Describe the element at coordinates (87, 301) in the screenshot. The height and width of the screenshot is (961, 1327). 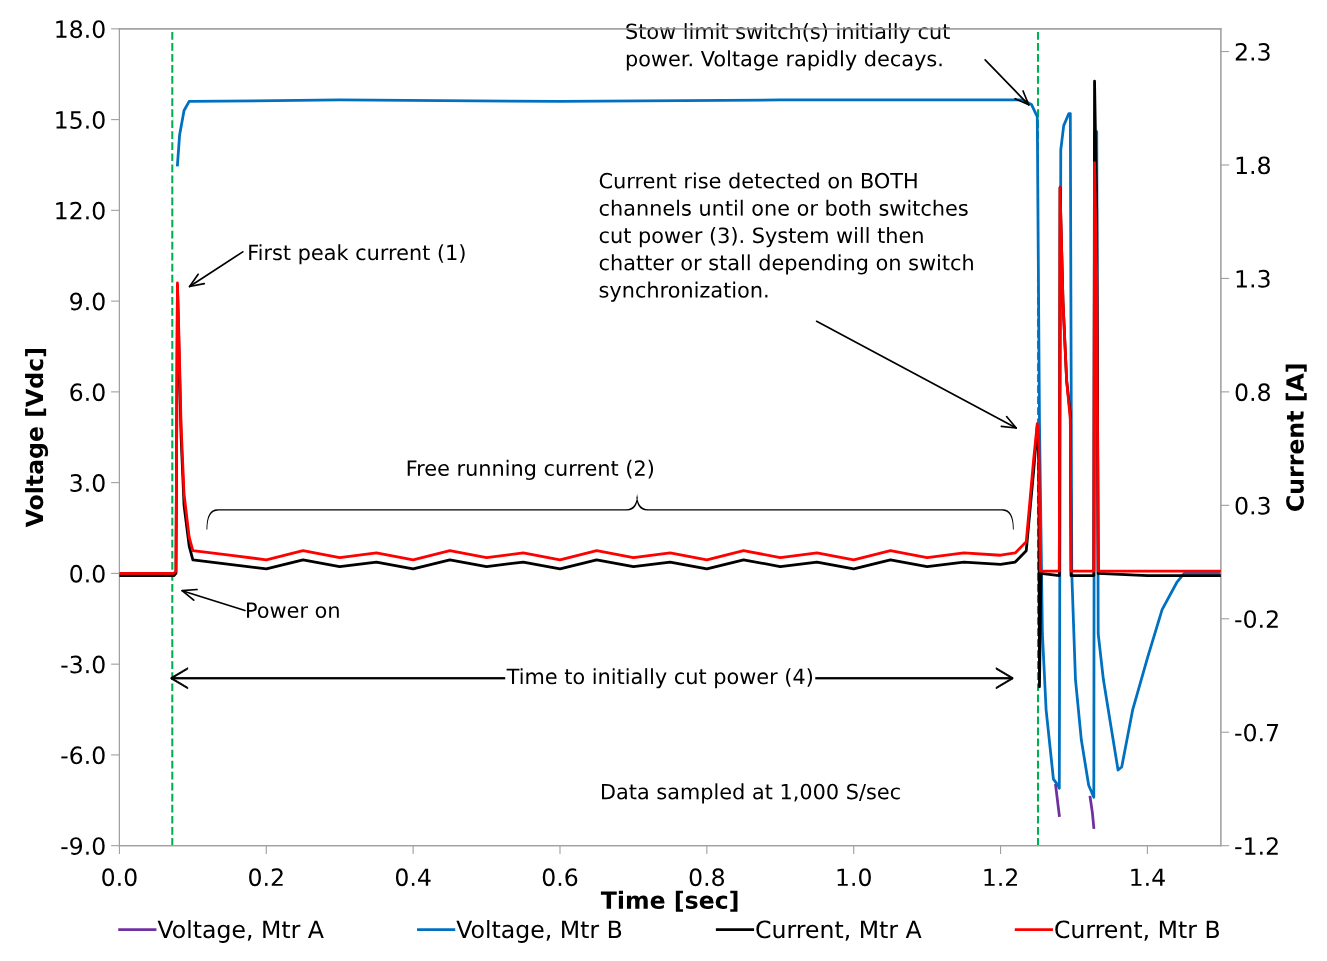
I see `y-tick-label: 9.0` at that location.